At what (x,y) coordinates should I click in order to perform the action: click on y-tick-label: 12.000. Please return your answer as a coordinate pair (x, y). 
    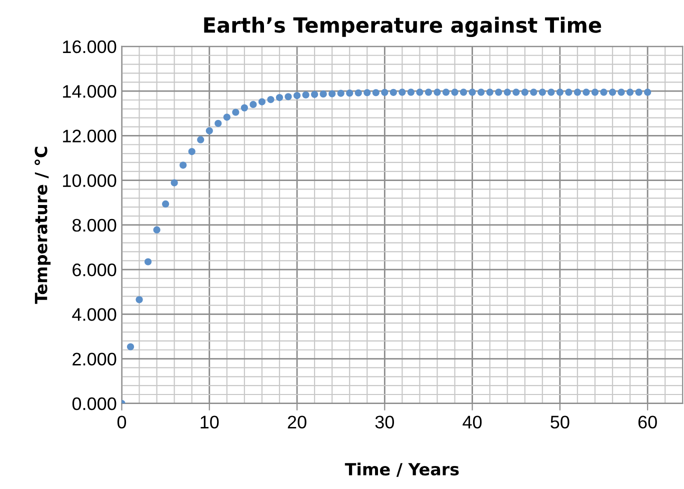
    Looking at the image, I should click on (89, 136).